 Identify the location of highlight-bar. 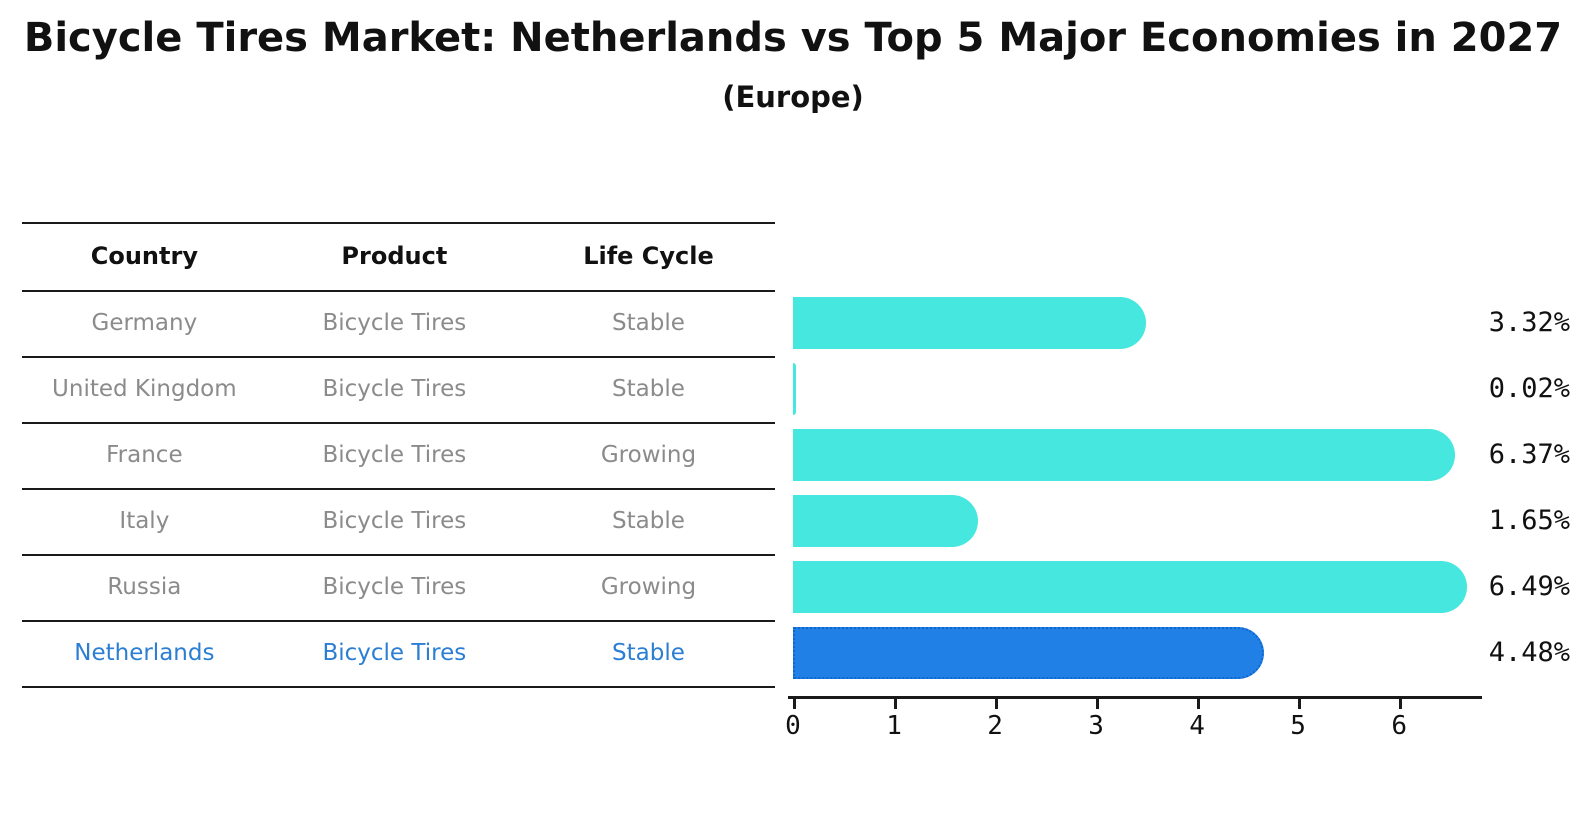
(1028, 653).